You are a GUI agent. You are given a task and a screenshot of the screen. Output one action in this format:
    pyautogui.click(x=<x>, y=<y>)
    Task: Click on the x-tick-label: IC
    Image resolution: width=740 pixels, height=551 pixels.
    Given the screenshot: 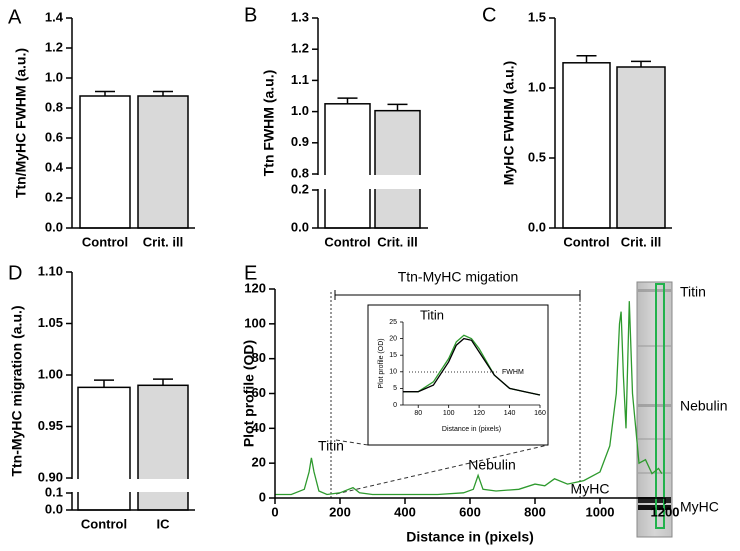 What is the action you would take?
    pyautogui.click(x=164, y=523)
    